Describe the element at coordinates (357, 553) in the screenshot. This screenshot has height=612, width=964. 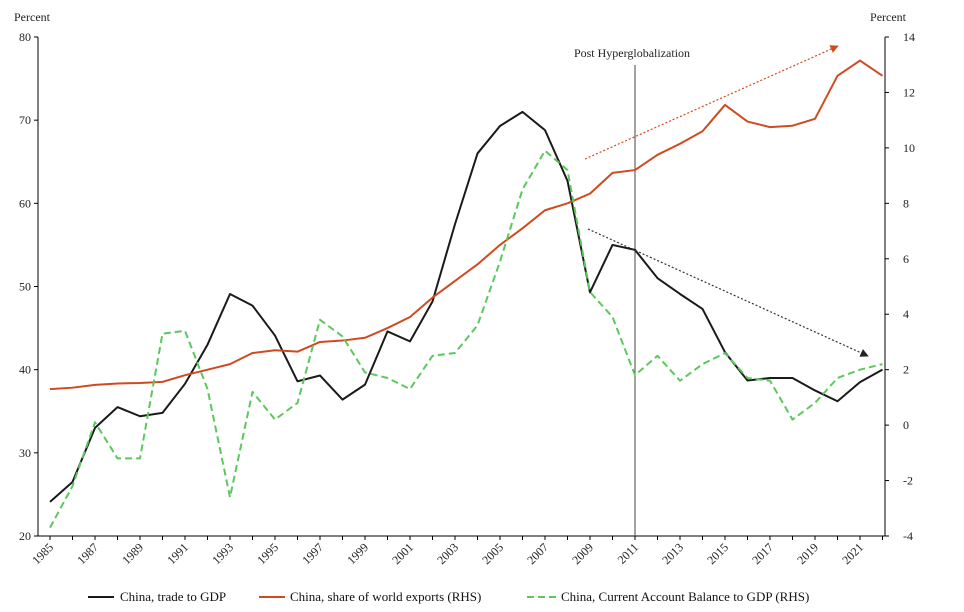
I see `x-tick-label: 1999` at that location.